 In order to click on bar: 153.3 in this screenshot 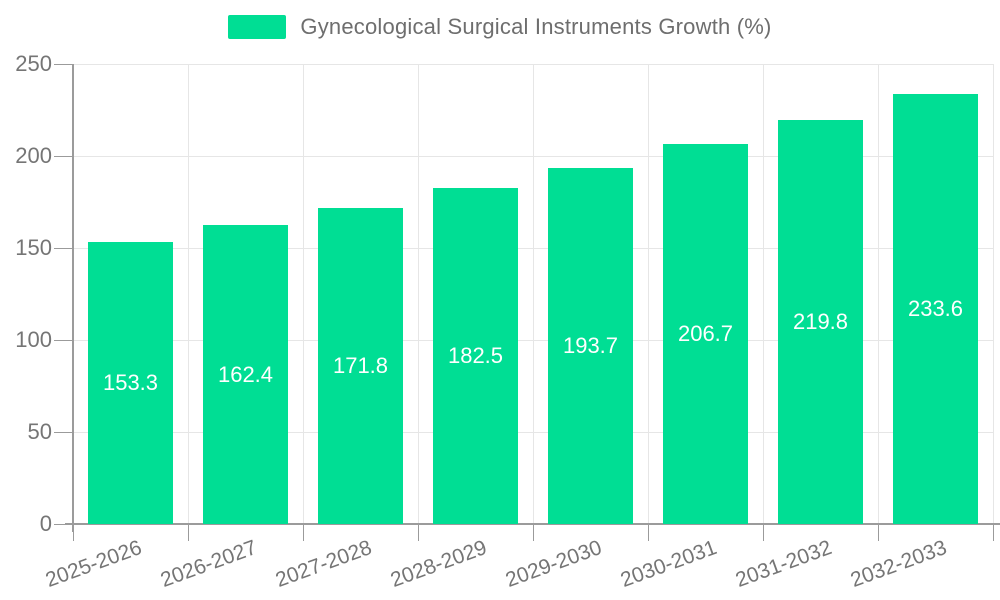, I will do `click(130, 382)`.